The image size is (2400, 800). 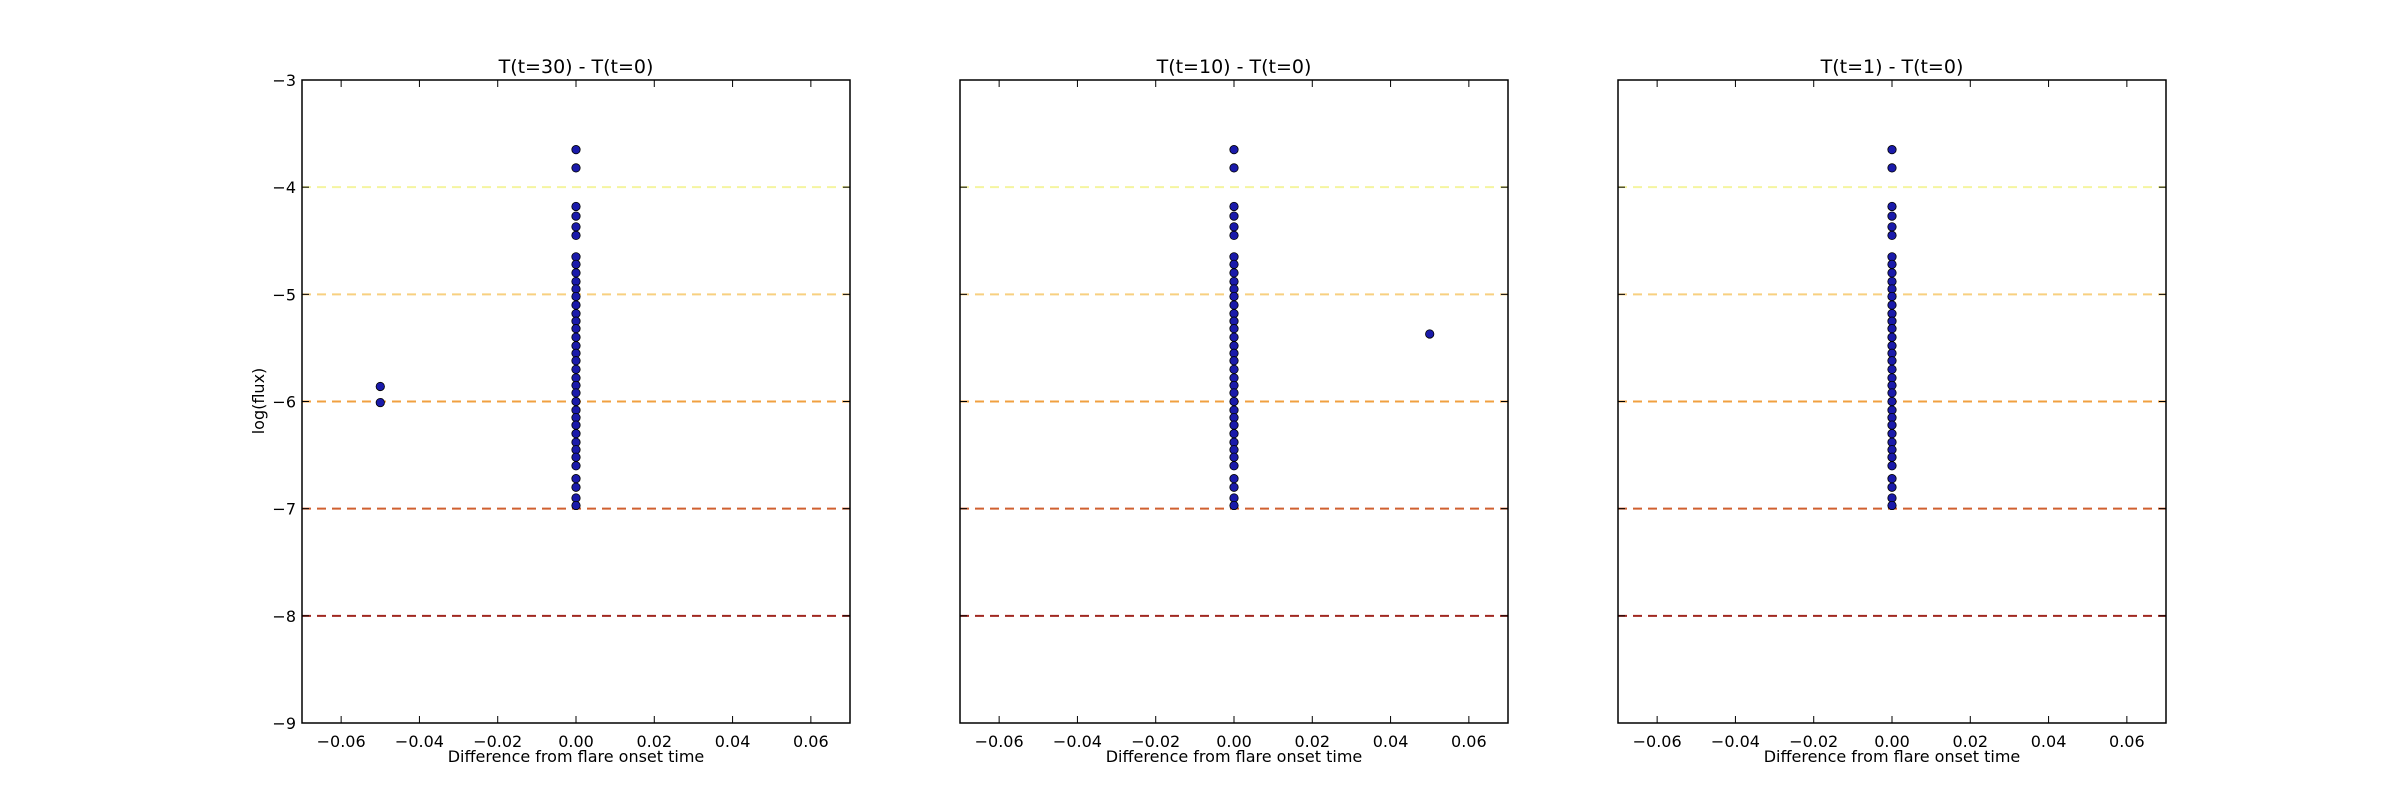 I want to click on y-tick-label: −8, so click(x=284, y=616).